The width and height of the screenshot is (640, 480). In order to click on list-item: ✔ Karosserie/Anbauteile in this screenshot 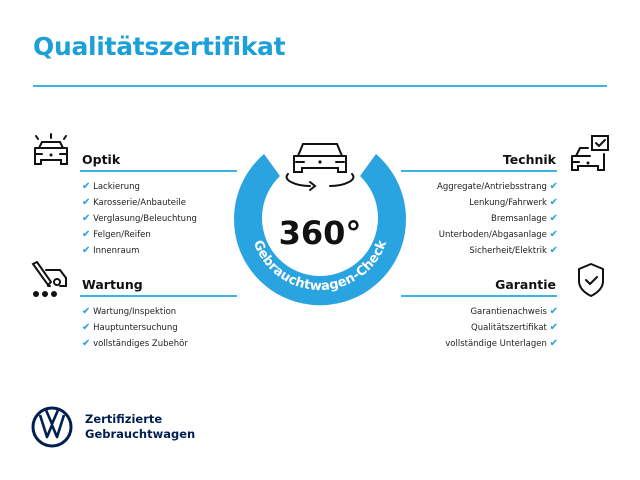, I will do `click(134, 202)`.